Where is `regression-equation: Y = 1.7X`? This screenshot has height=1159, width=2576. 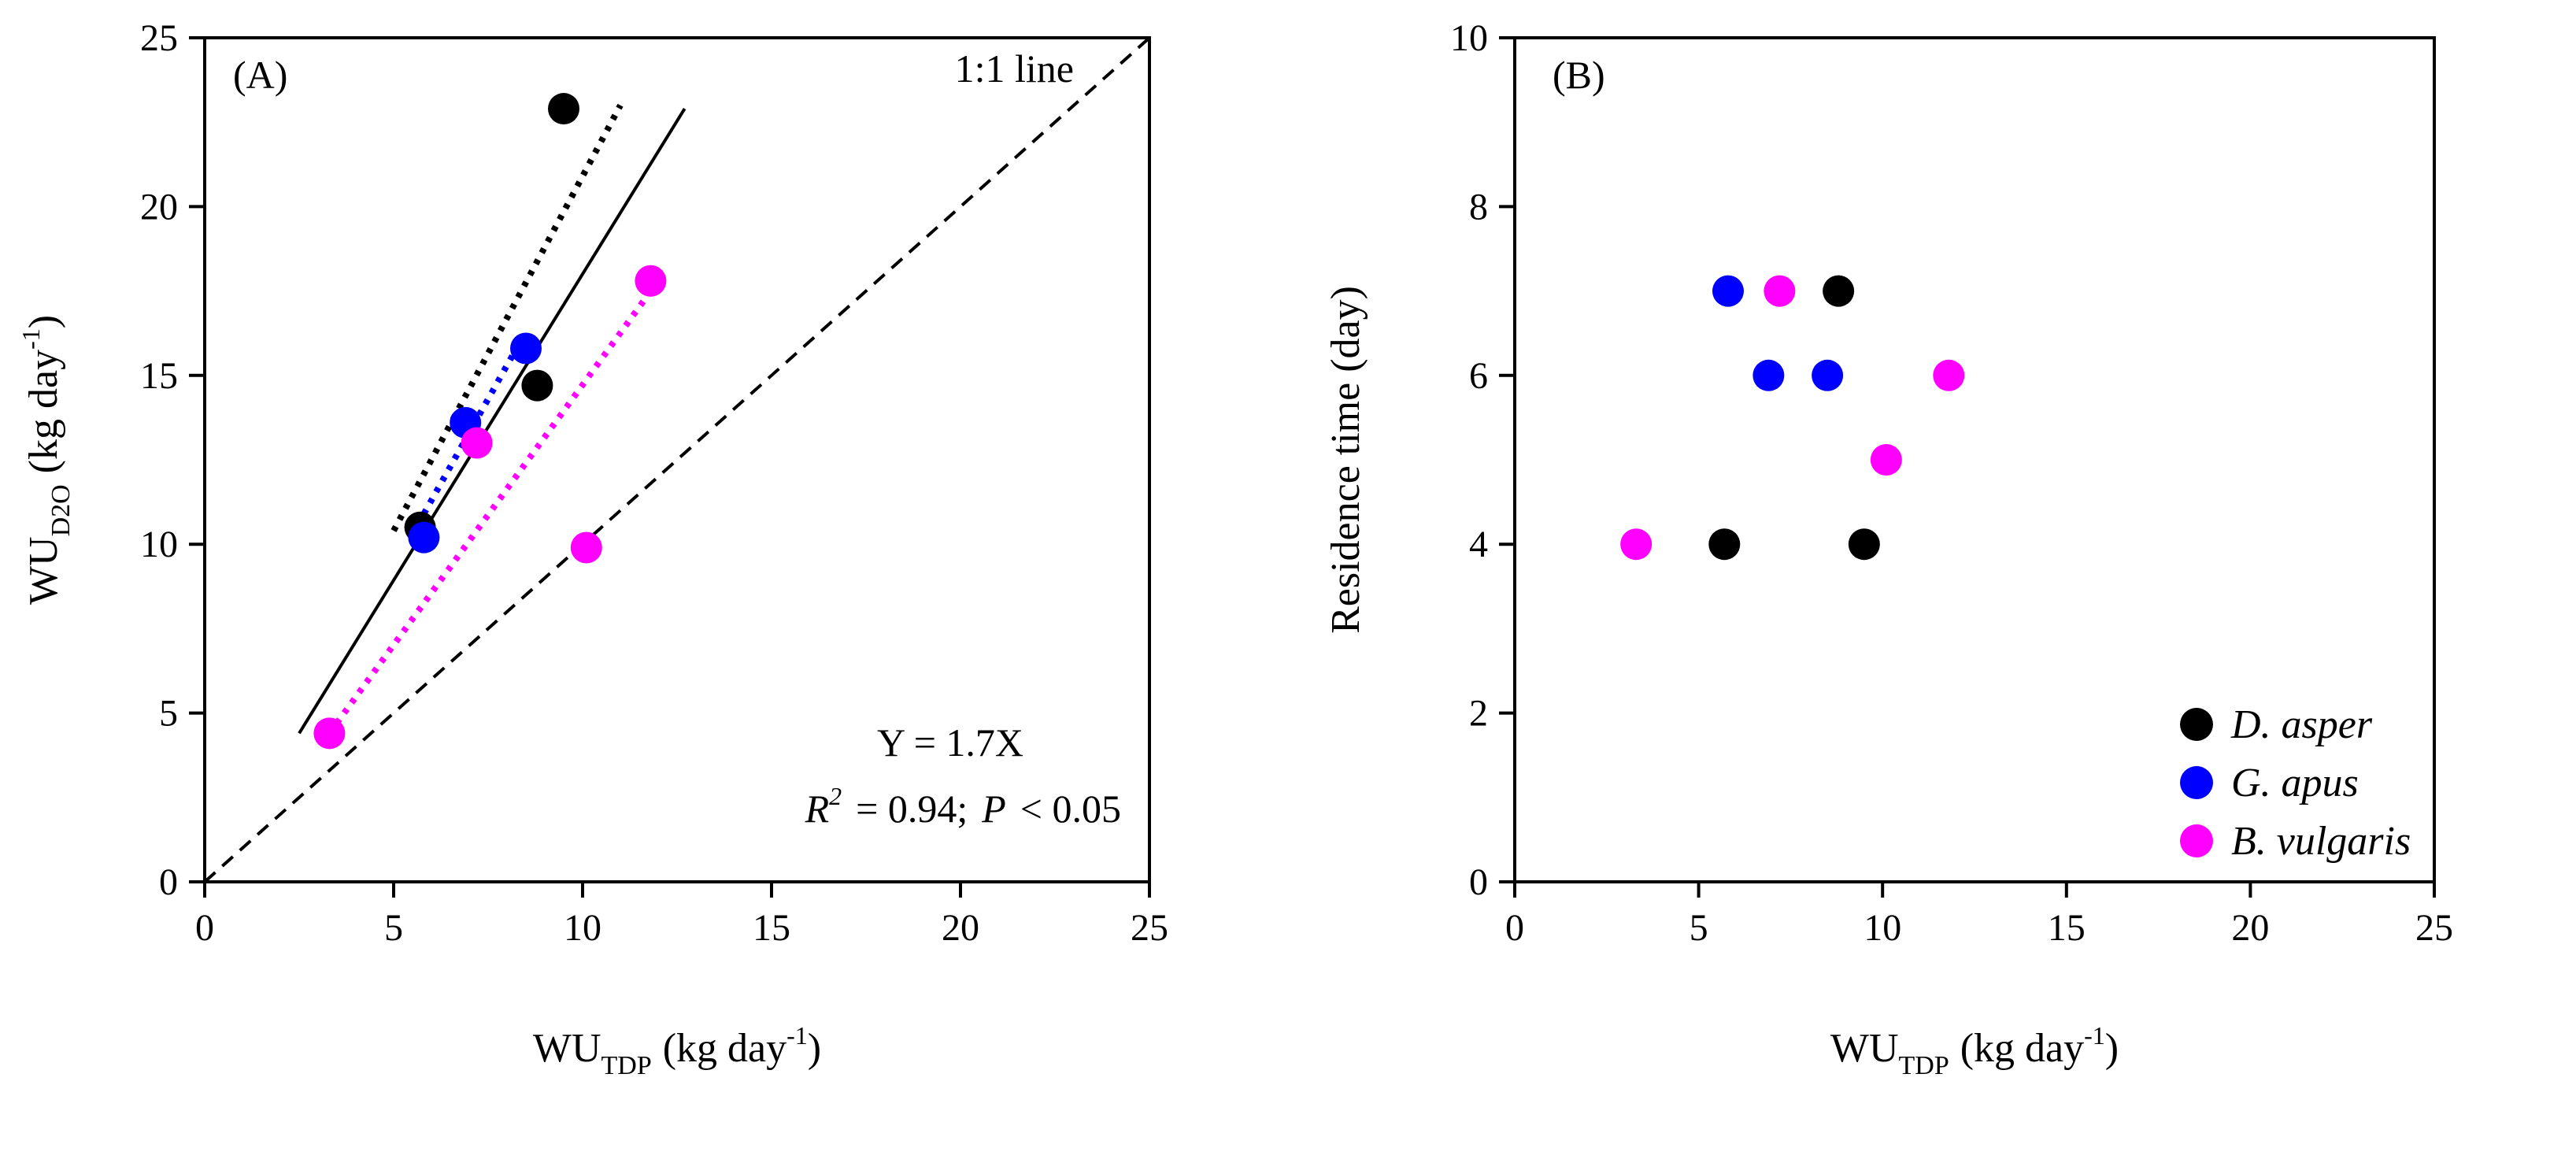
regression-equation: Y = 1.7X is located at coordinates (950, 742).